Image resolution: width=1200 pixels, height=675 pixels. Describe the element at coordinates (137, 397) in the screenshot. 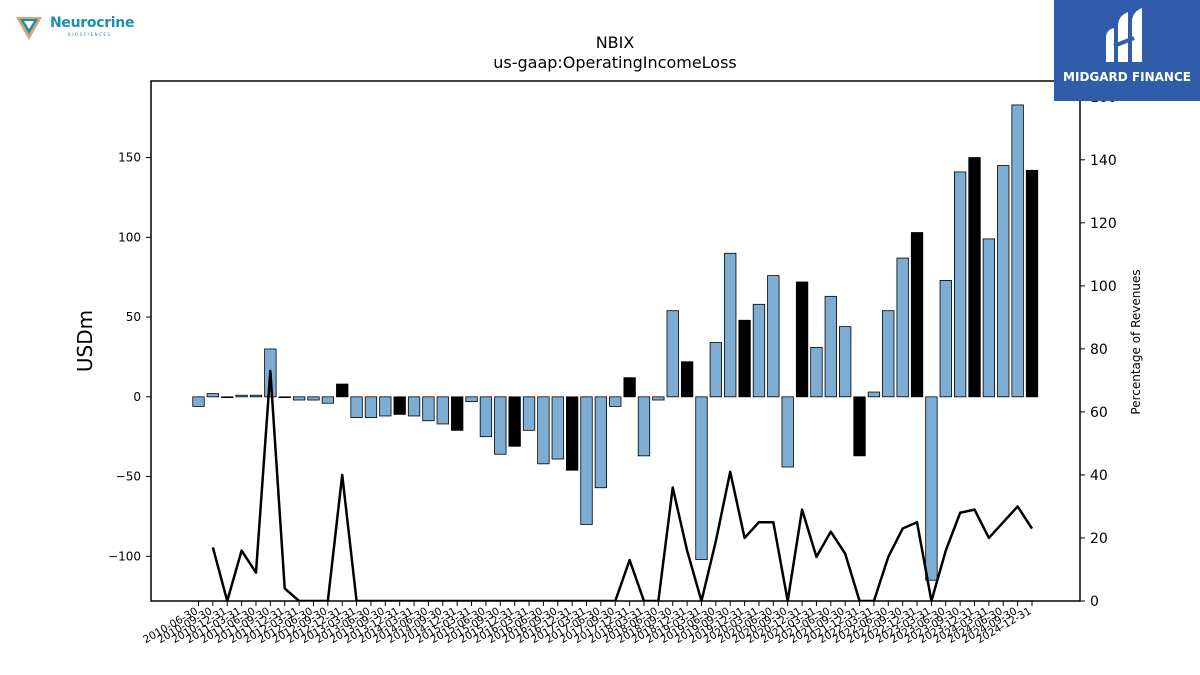

I see `y-tick-label: 0` at that location.